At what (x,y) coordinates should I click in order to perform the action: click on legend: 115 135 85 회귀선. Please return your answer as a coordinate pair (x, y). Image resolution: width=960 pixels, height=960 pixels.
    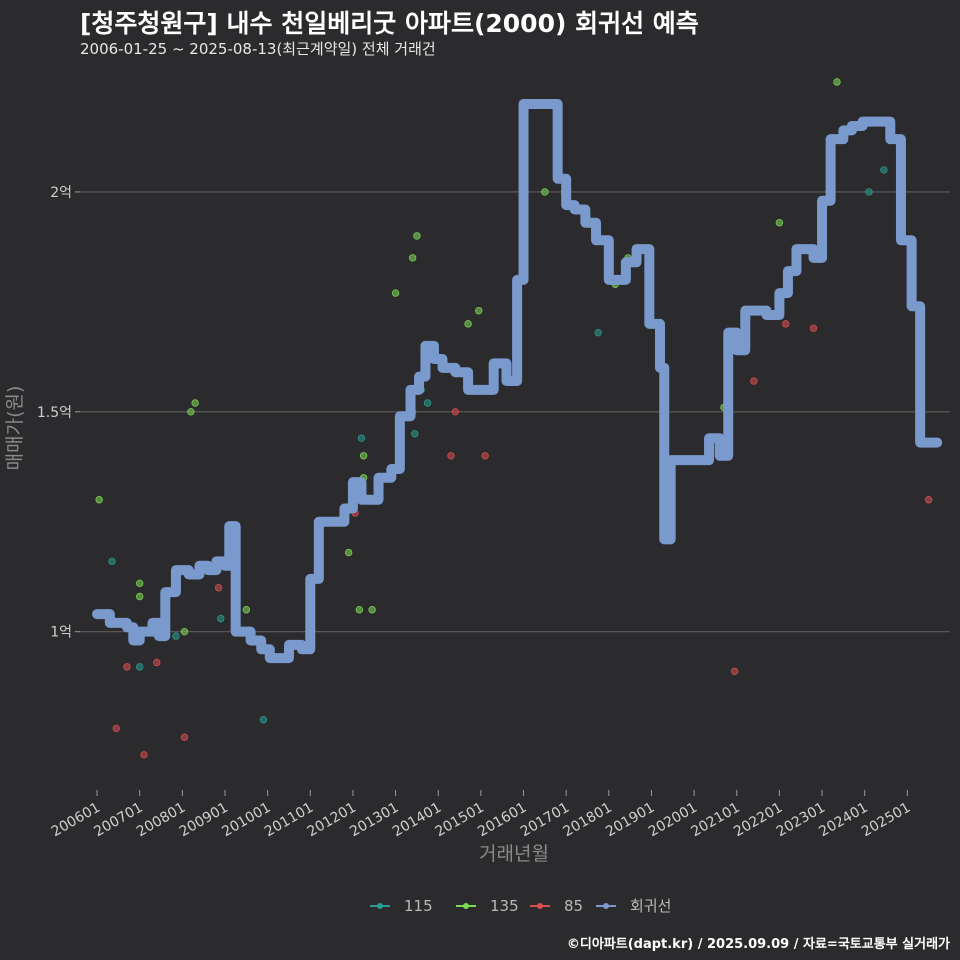
    Looking at the image, I should click on (520, 906).